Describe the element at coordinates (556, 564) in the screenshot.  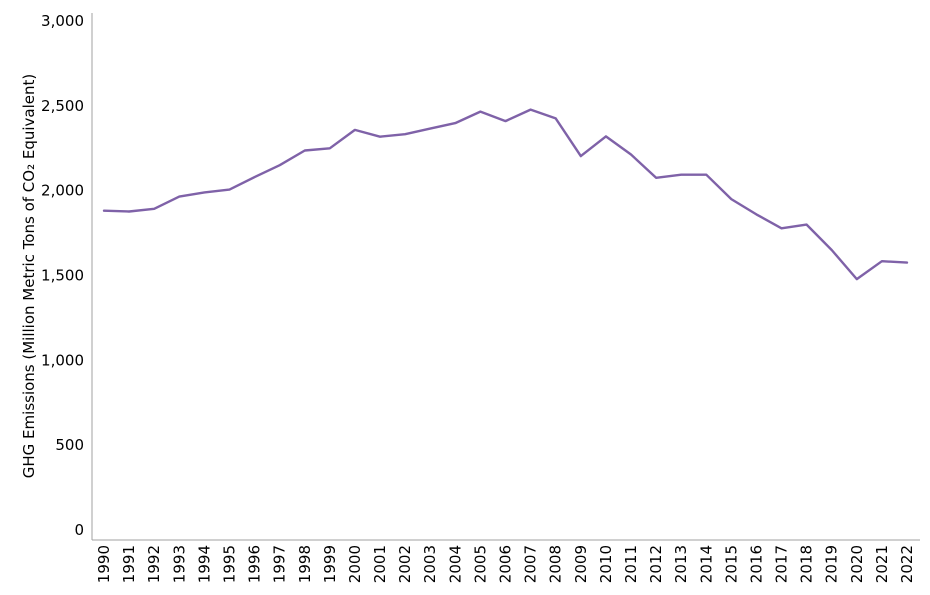
I see `x-tick-label: 2008` at that location.